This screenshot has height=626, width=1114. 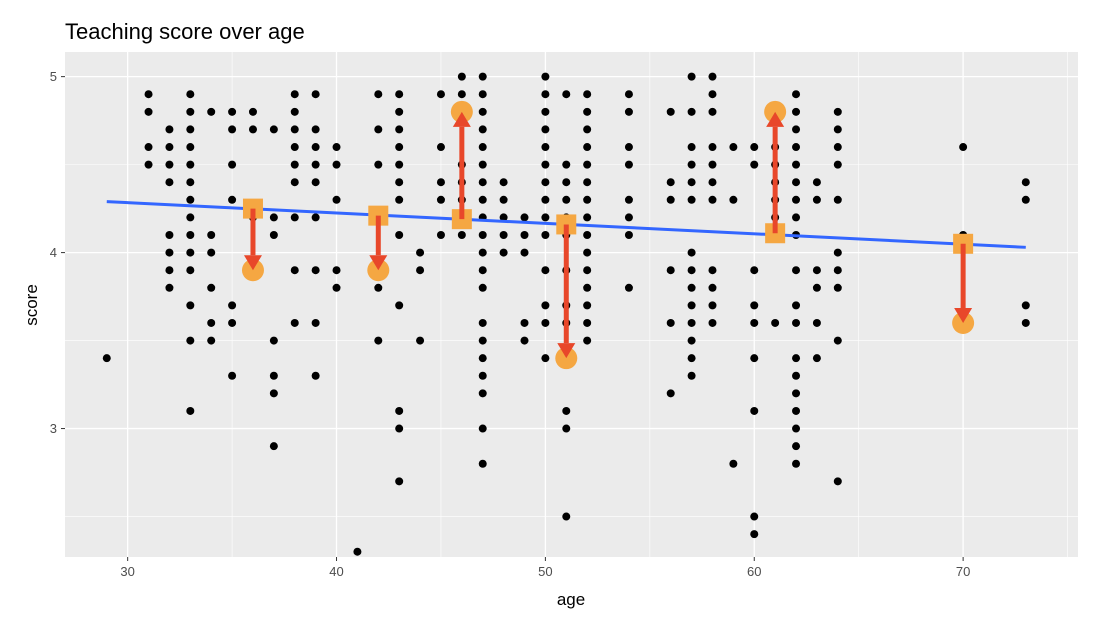 I want to click on chart-title: Teaching score over age, so click(x=185, y=31).